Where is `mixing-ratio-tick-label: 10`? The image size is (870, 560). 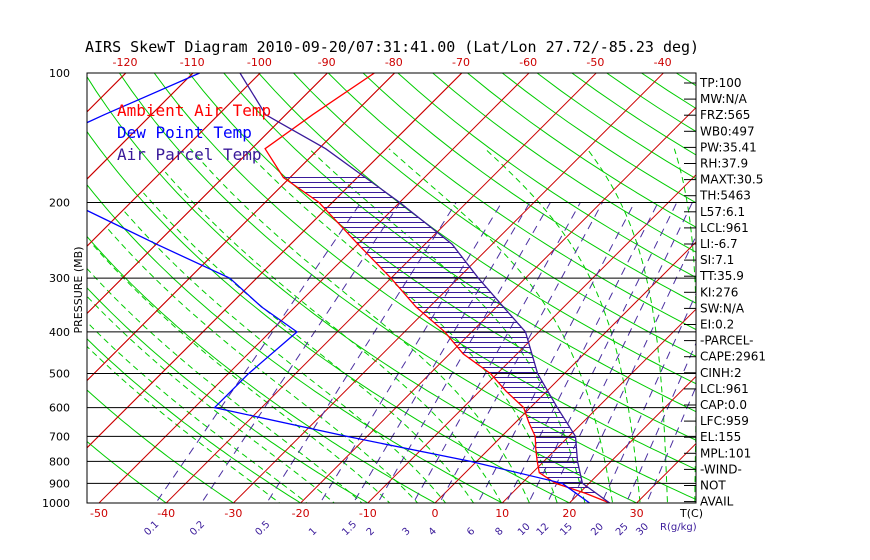 mixing-ratio-tick-label: 10 is located at coordinates (524, 529).